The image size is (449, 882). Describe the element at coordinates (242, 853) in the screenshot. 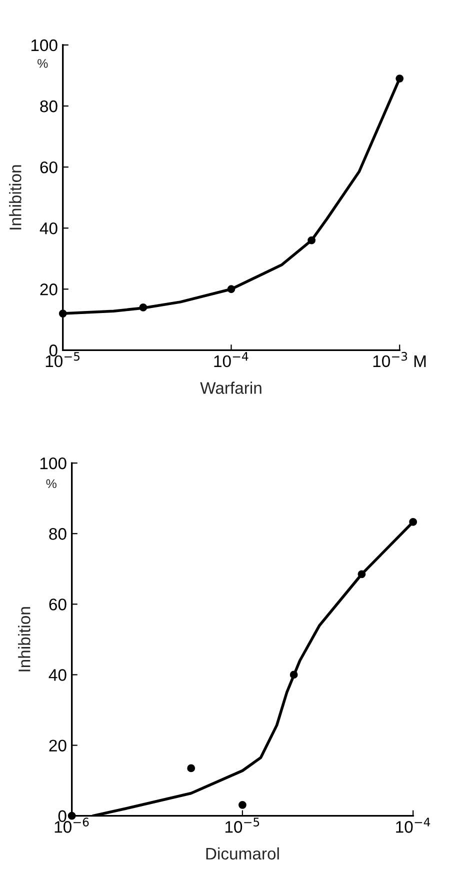

I see `x-axis-title: Dicumarol` at that location.